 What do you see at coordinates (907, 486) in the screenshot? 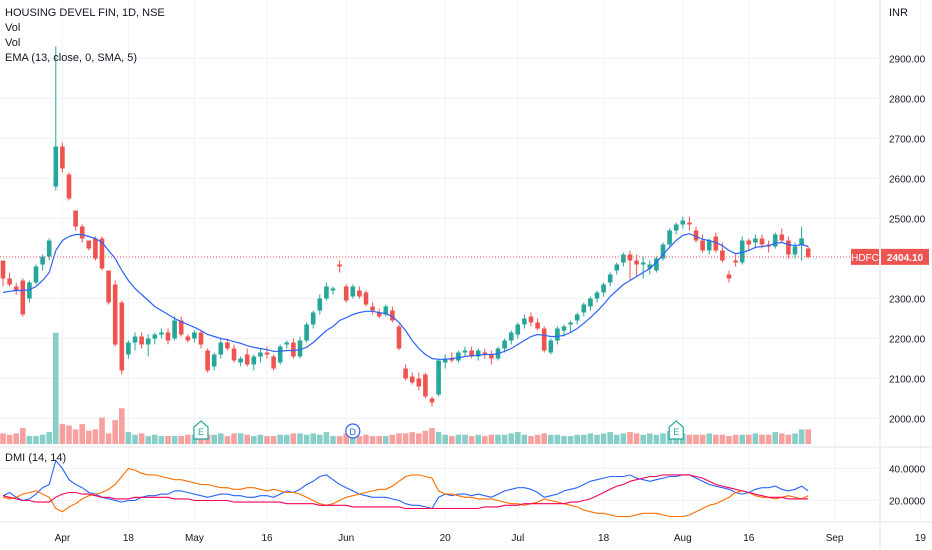
I see `dmi-axis: 40.0000 20.0000` at bounding box center [907, 486].